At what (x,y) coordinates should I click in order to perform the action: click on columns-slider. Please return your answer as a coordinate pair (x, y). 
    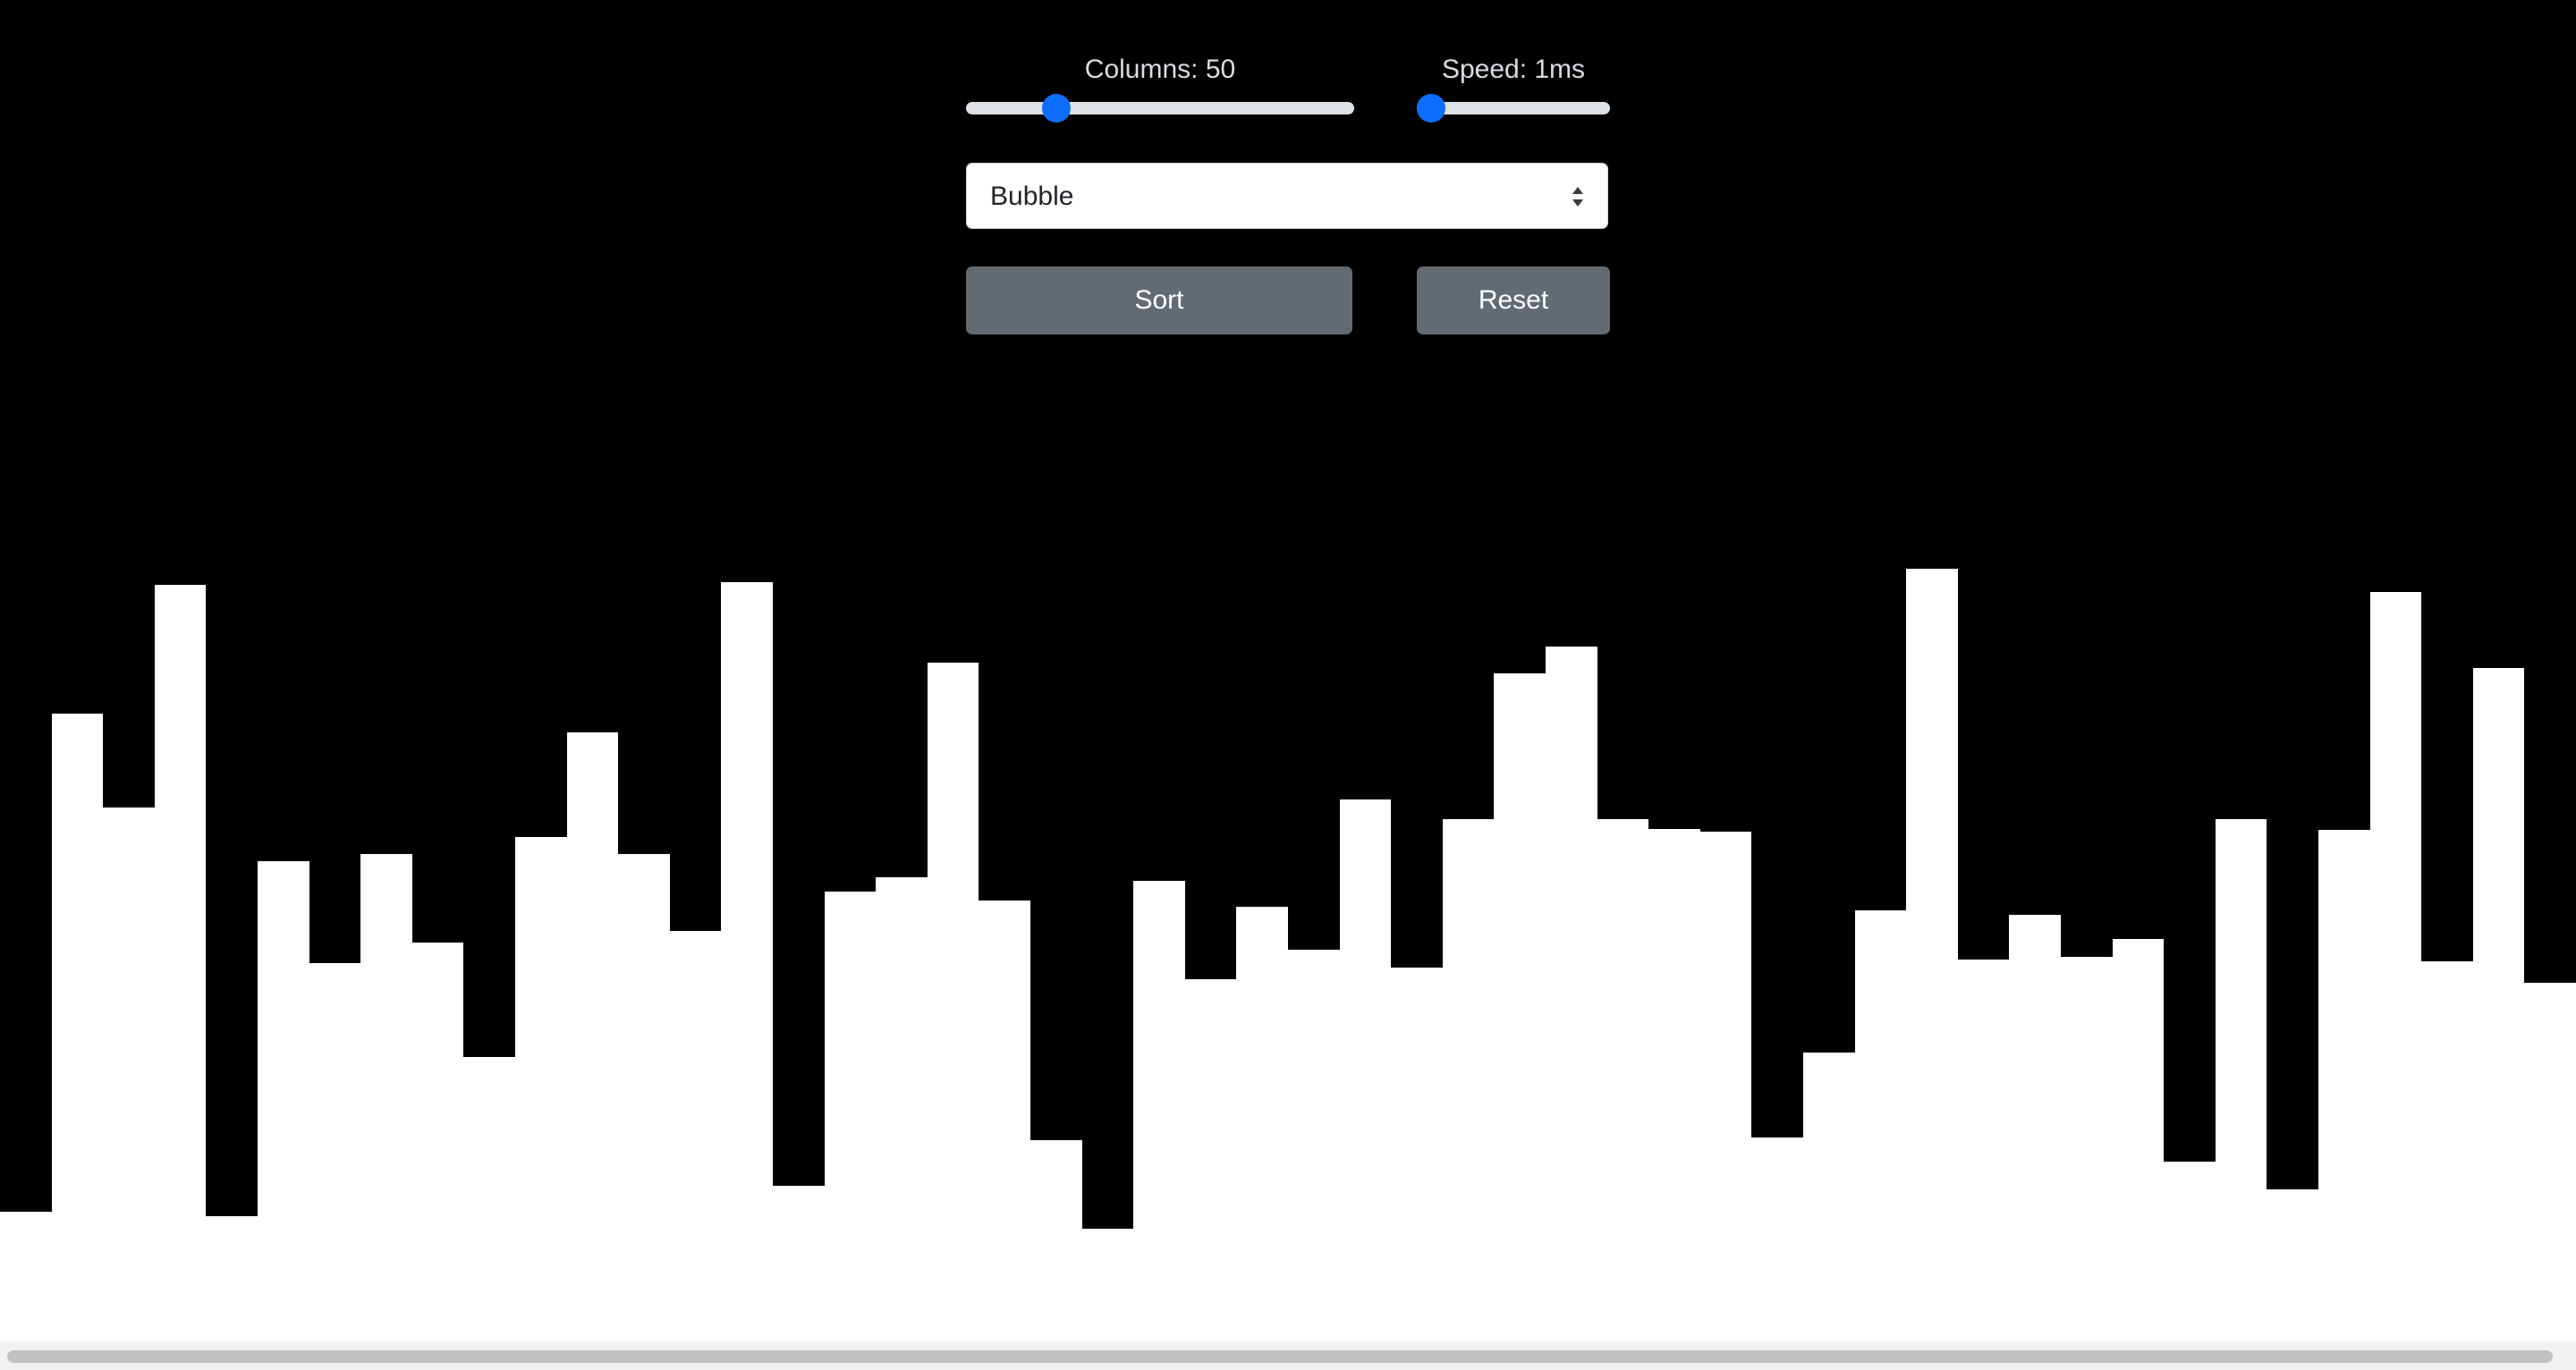
    Looking at the image, I should click on (1160, 108).